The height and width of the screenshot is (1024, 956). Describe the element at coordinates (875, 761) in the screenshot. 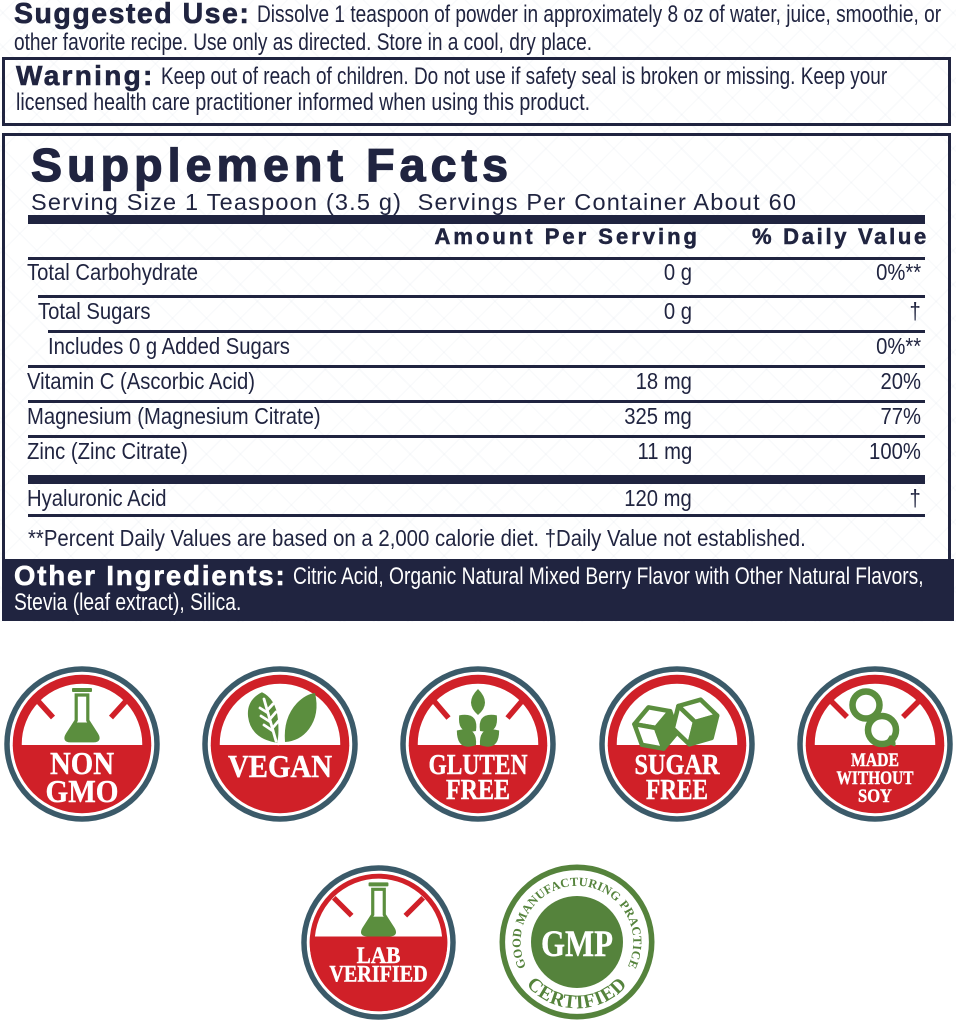

I see `svg-text: MADE` at that location.